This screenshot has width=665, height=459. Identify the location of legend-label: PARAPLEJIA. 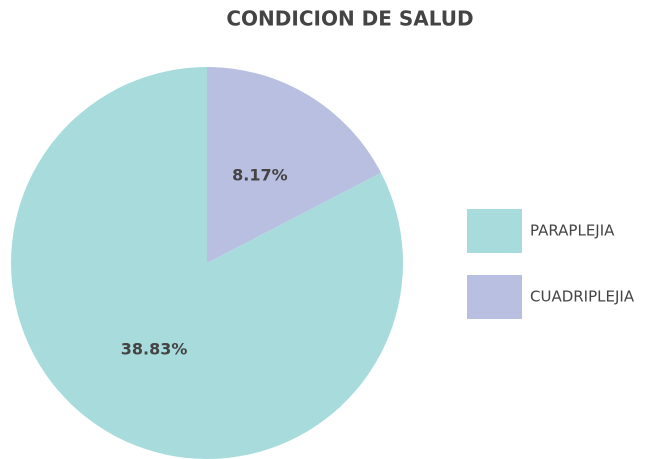
(572, 231).